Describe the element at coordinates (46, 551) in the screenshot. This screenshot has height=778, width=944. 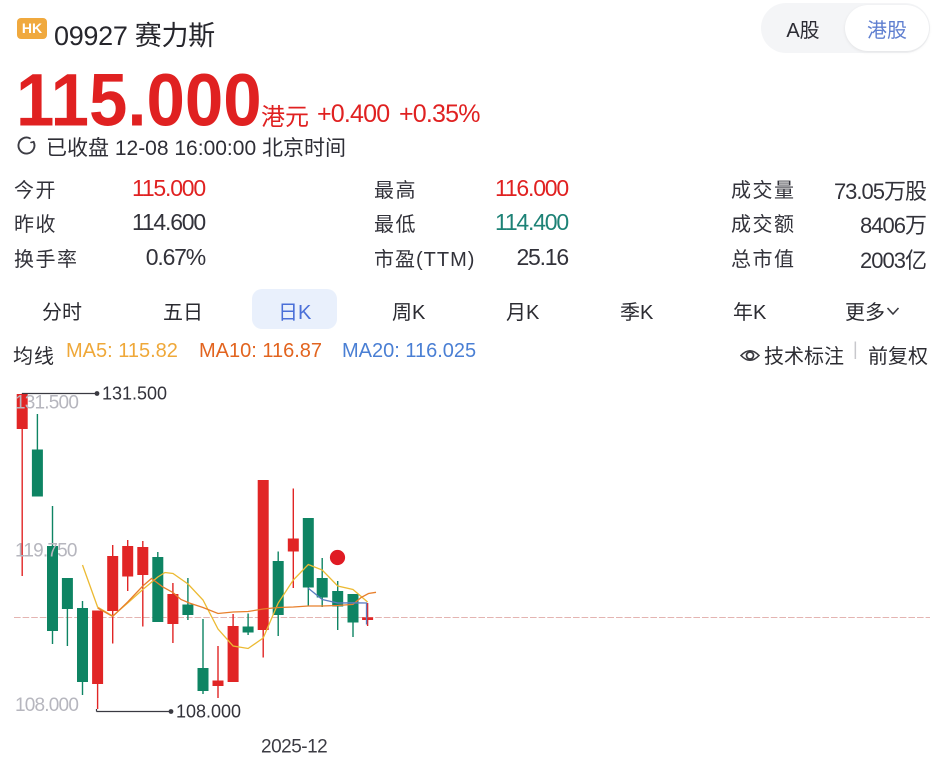
I see `svg-text: 119.750` at that location.